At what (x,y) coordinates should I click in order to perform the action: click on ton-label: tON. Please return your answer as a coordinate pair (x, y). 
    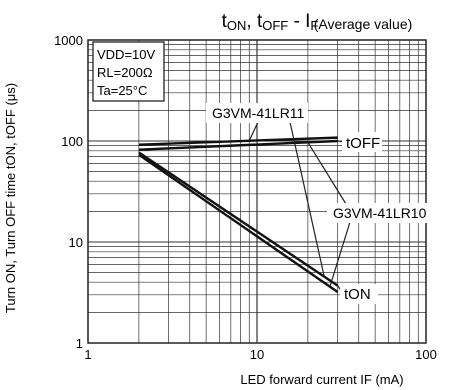
    Looking at the image, I should click on (357, 294).